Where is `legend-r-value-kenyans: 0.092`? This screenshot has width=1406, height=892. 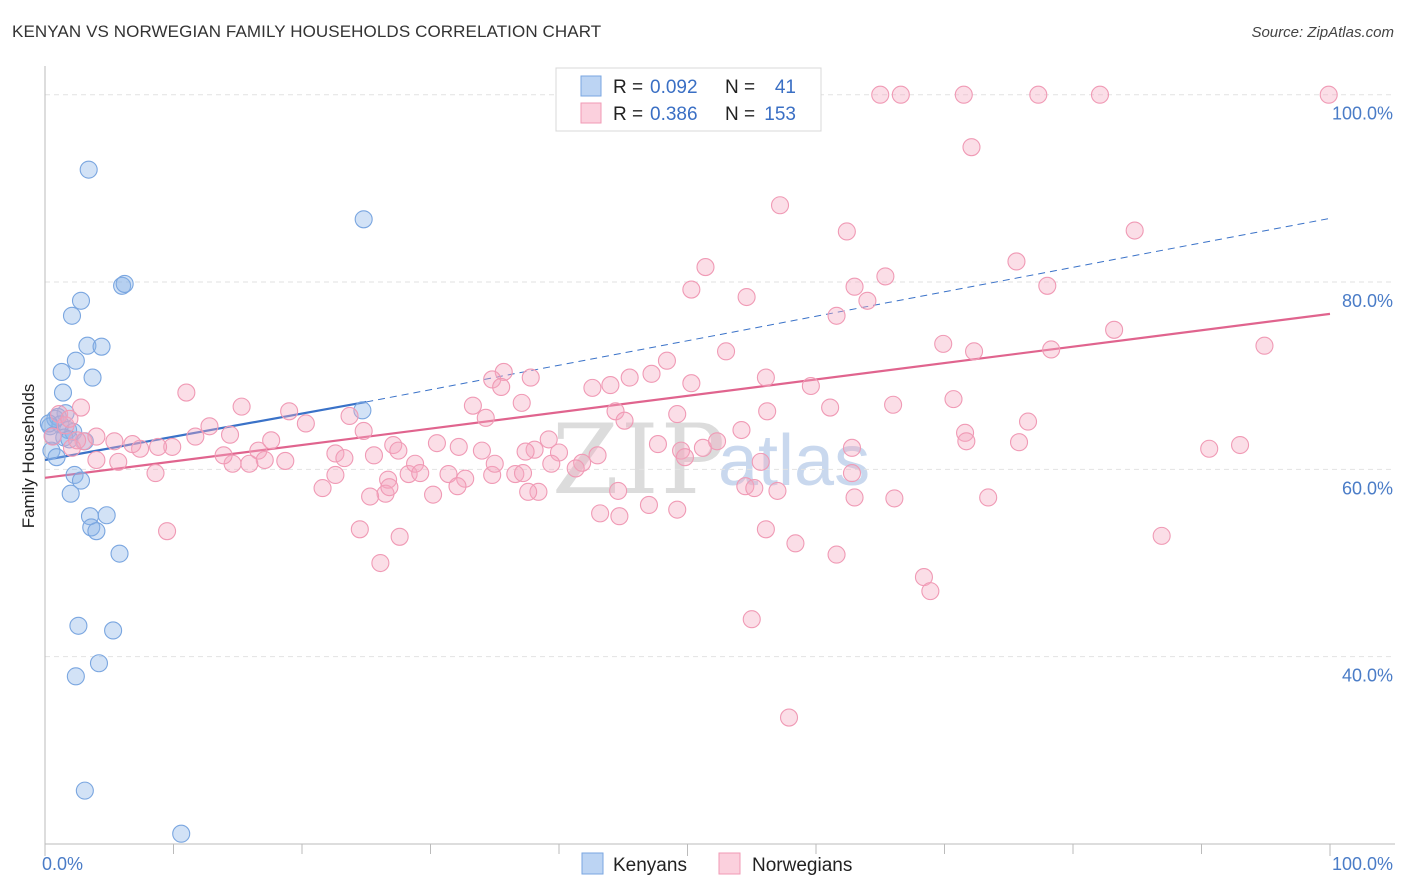 legend-r-value-kenyans: 0.092 is located at coordinates (674, 87).